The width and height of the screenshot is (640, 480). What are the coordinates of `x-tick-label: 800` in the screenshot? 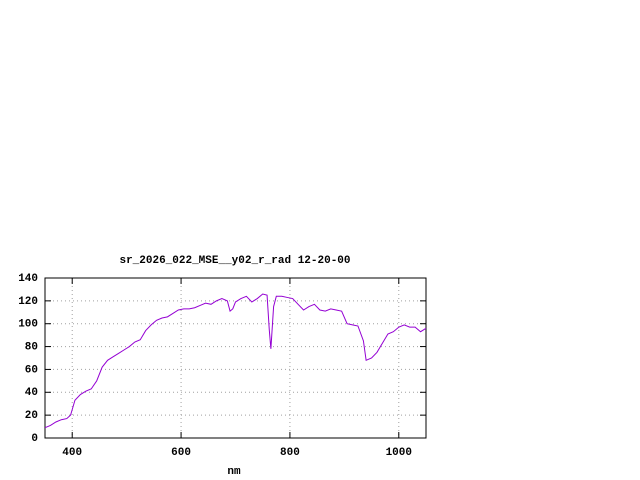 It's located at (290, 453).